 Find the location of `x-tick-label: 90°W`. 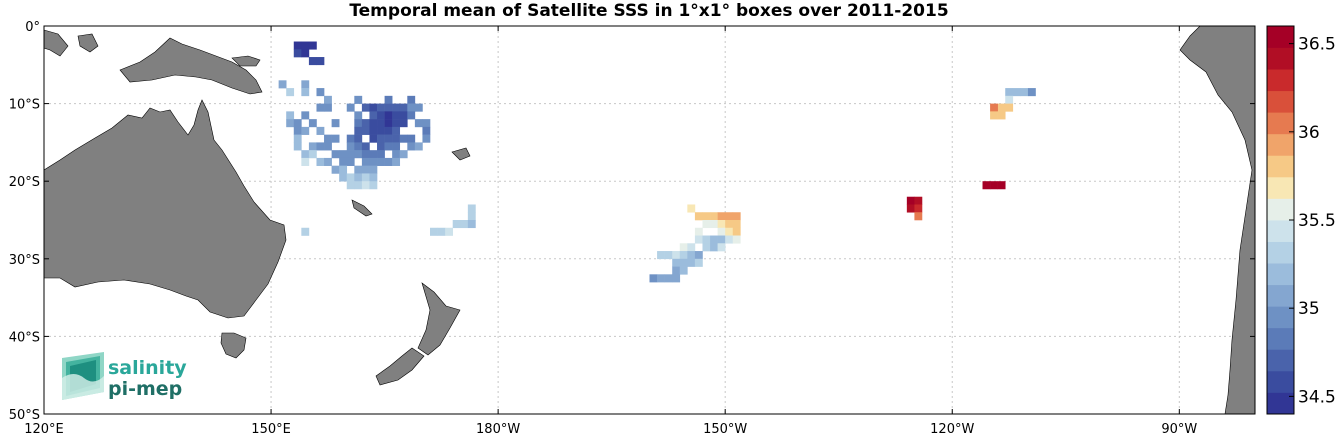

x-tick-label: 90°W is located at coordinates (1179, 429).